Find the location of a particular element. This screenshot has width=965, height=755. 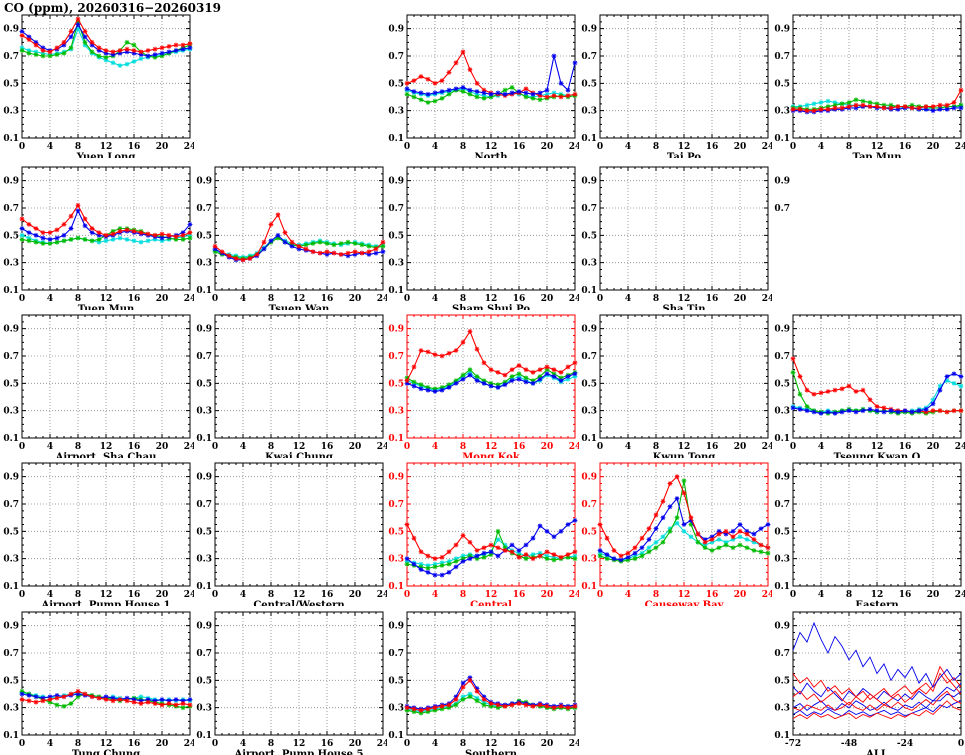

chart-station-title: Tai Po is located at coordinates (684, 155).